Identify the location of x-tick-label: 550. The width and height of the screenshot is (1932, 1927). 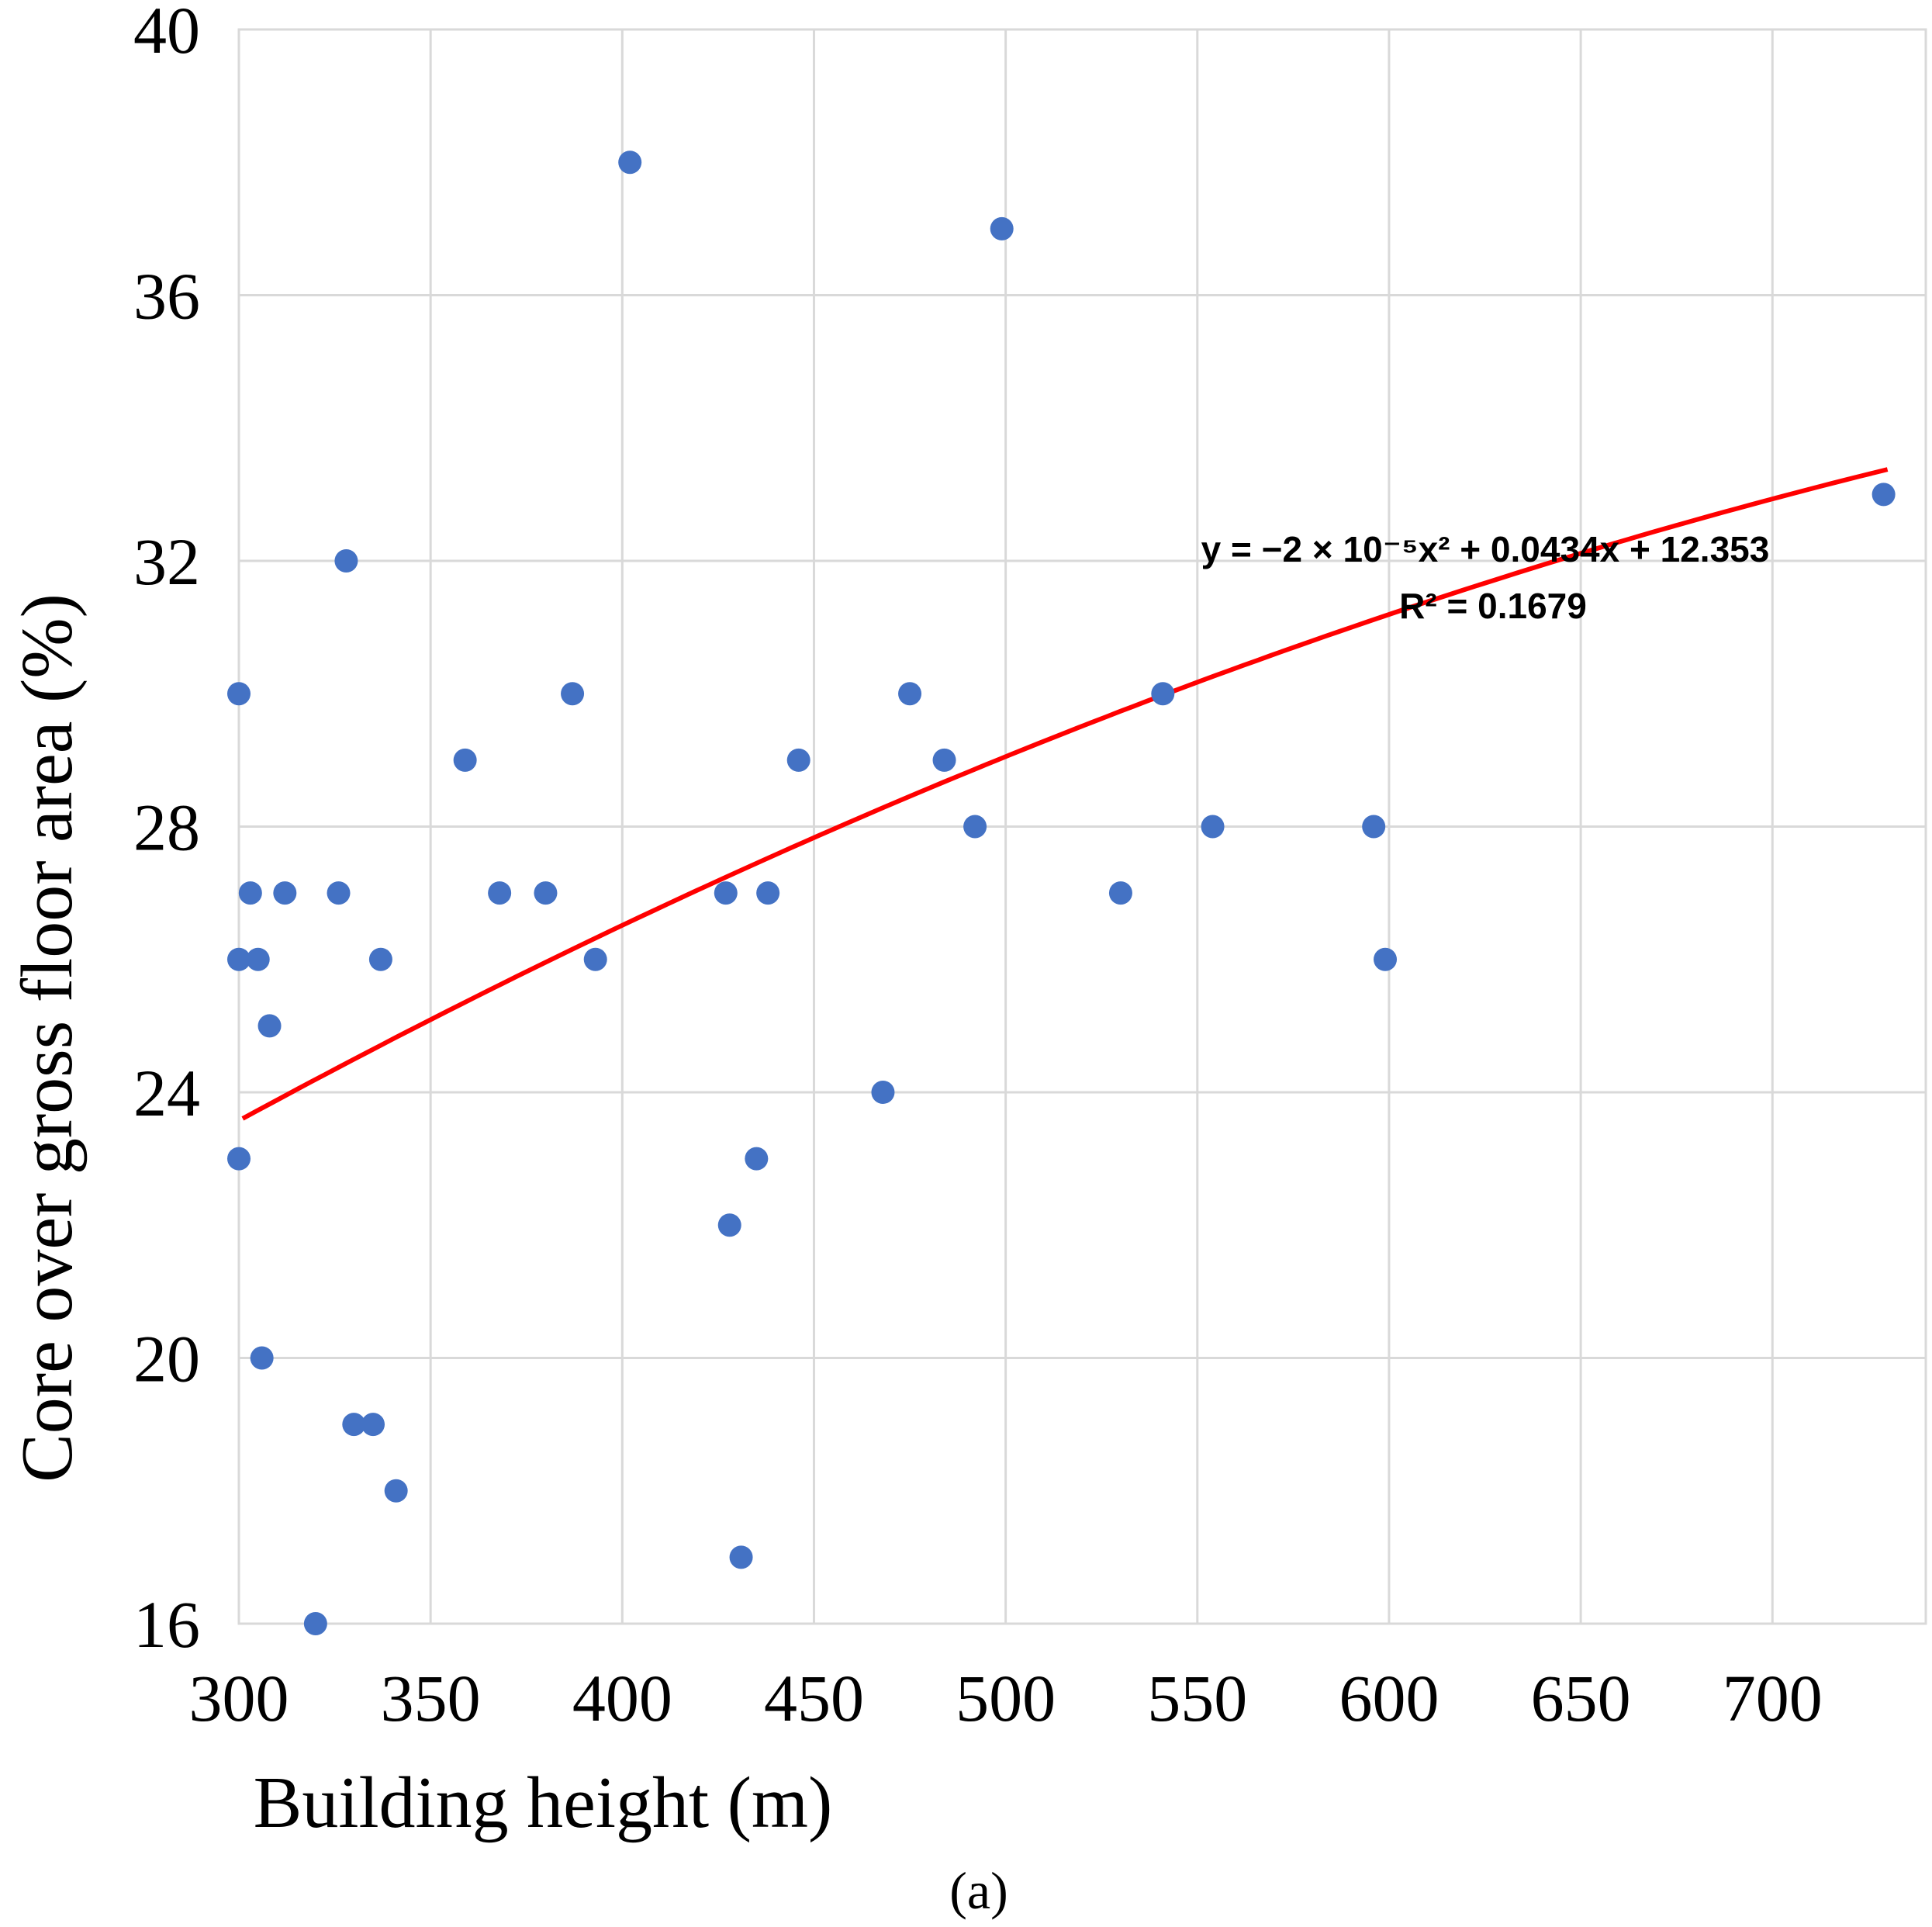
(1197, 1698).